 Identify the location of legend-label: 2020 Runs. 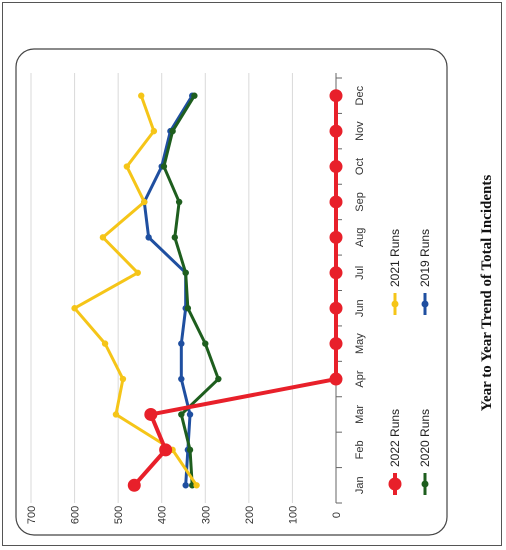
(425, 438).